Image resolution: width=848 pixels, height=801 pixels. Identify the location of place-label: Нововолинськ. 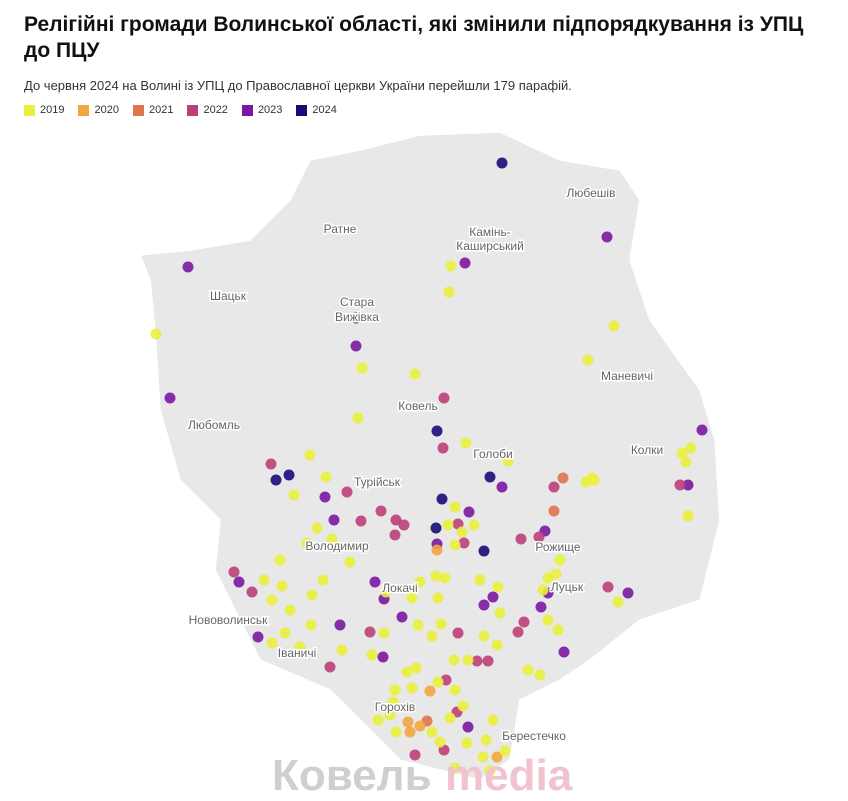
(228, 620).